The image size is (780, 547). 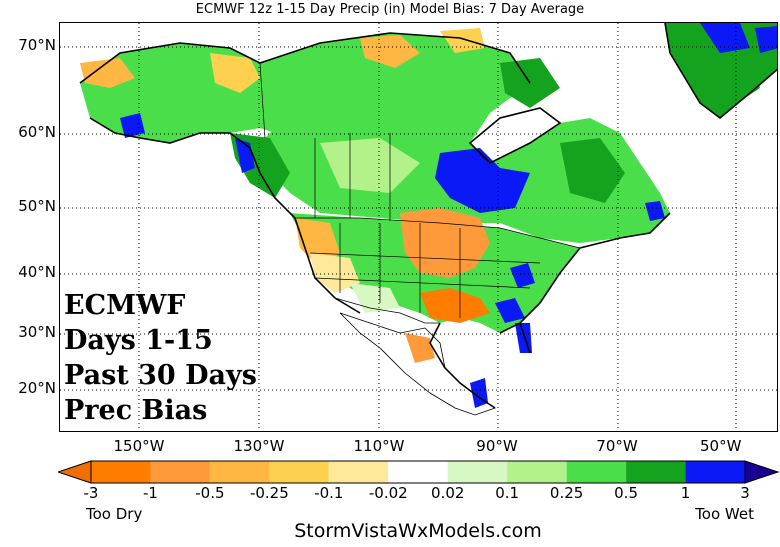 I want to click on lon-label-70: 70°W, so click(x=617, y=446).